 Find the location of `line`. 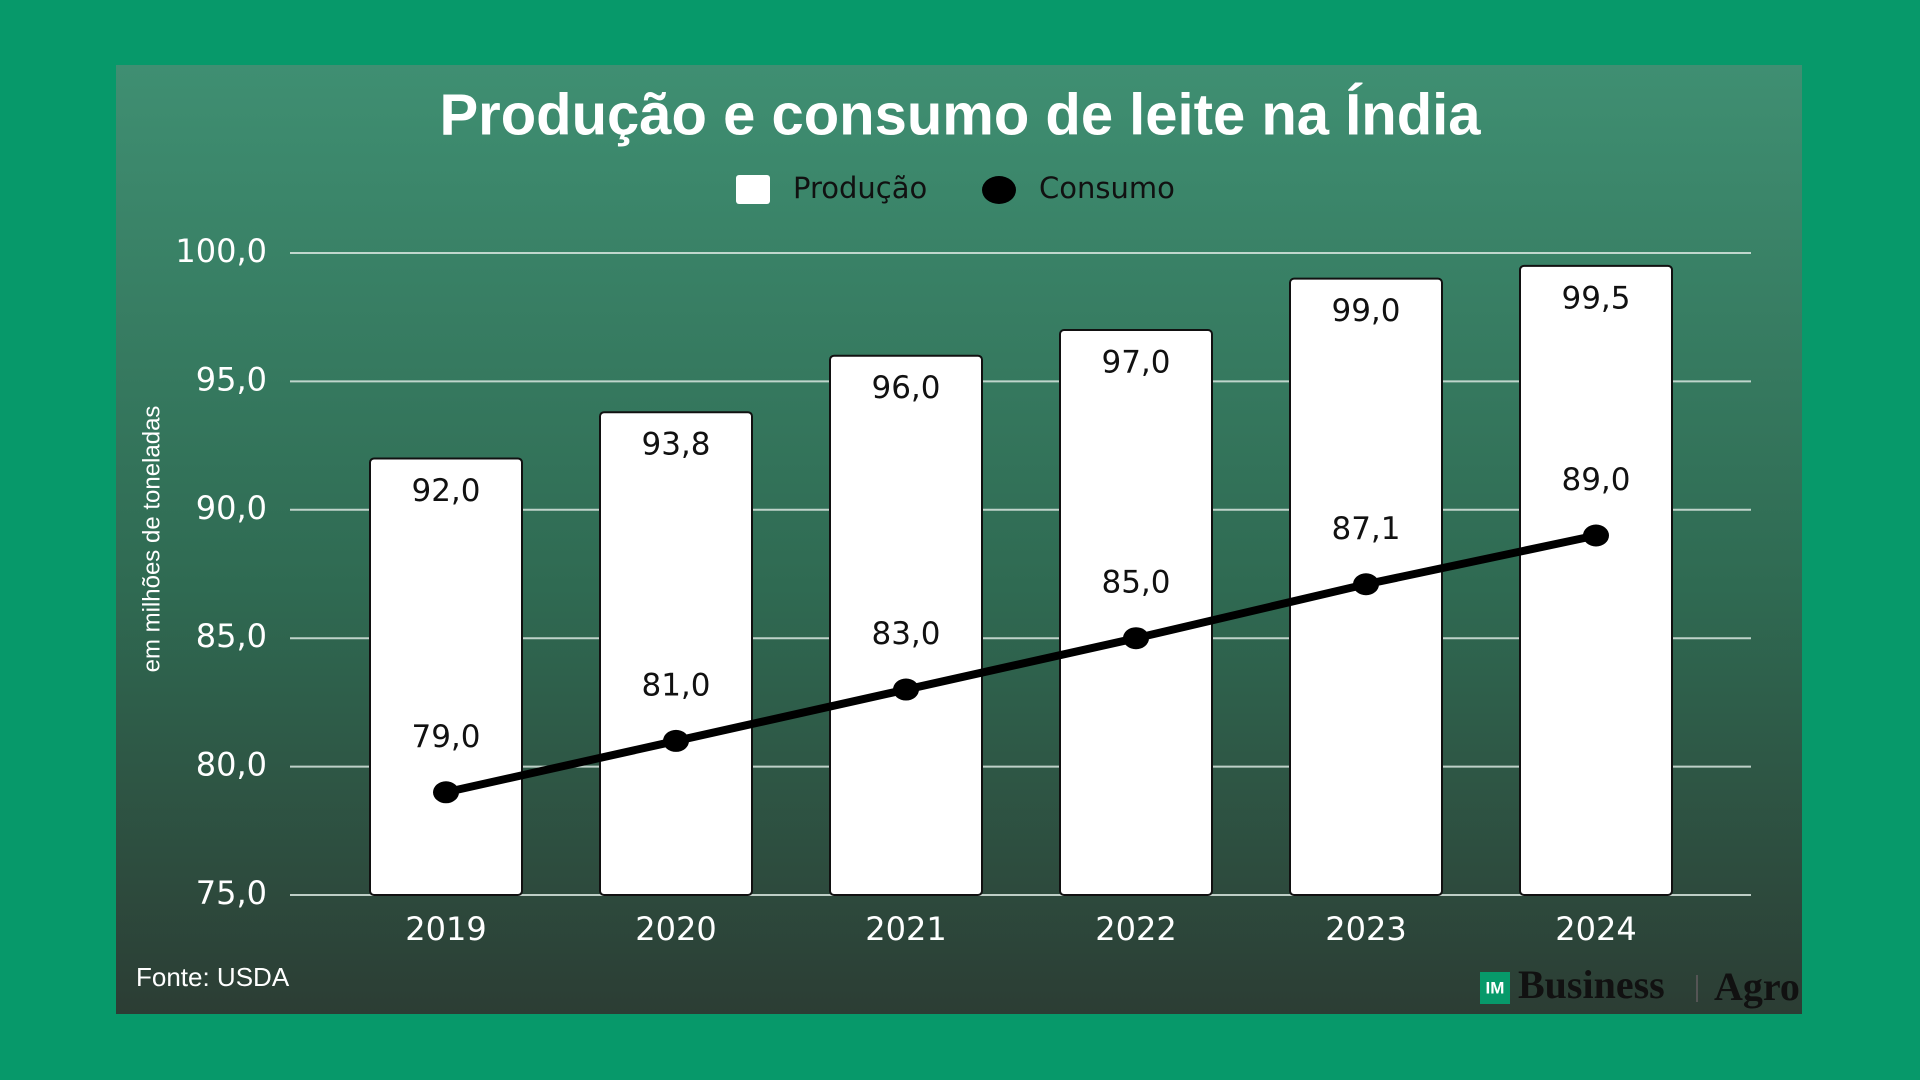

line is located at coordinates (1021, 664).